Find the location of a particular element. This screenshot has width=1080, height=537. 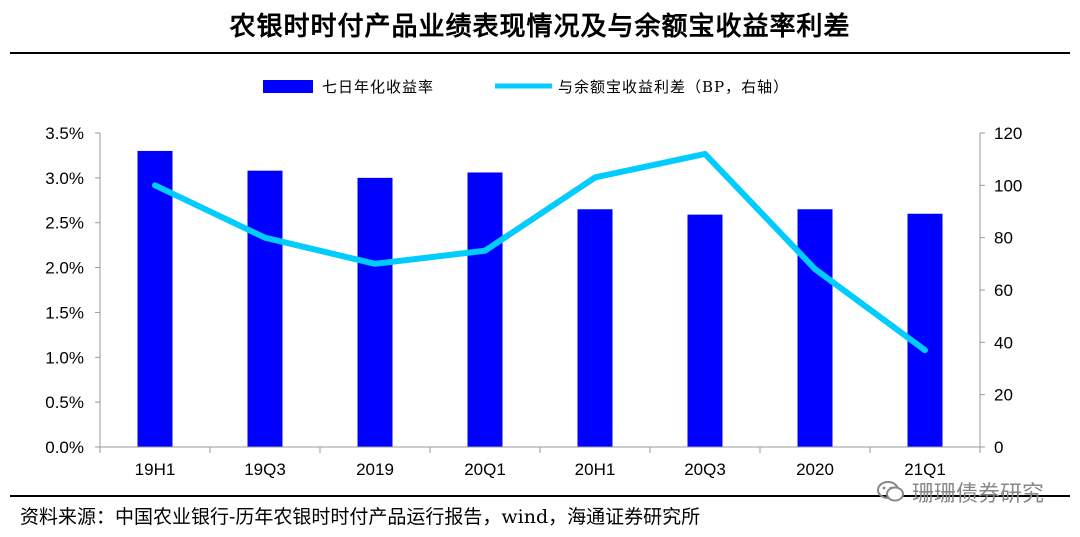

right-tick-label: 60 is located at coordinates (1003, 290).